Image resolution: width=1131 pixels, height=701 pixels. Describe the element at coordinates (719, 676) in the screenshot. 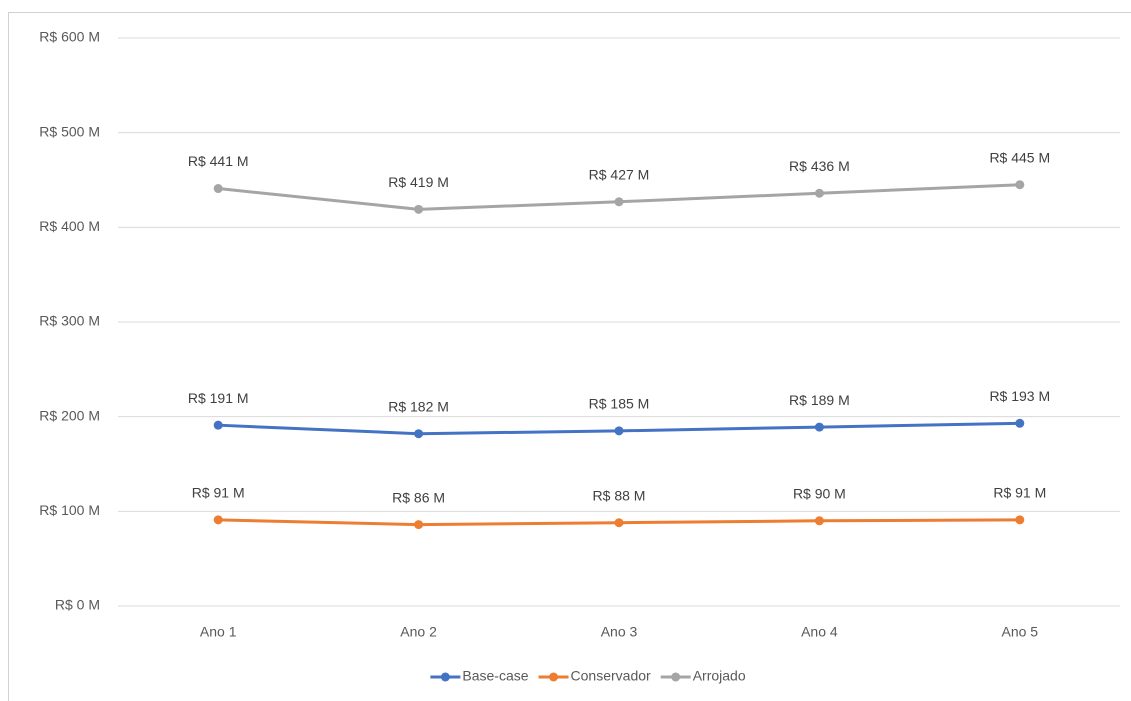

I see `legend-label: Arrojado` at that location.